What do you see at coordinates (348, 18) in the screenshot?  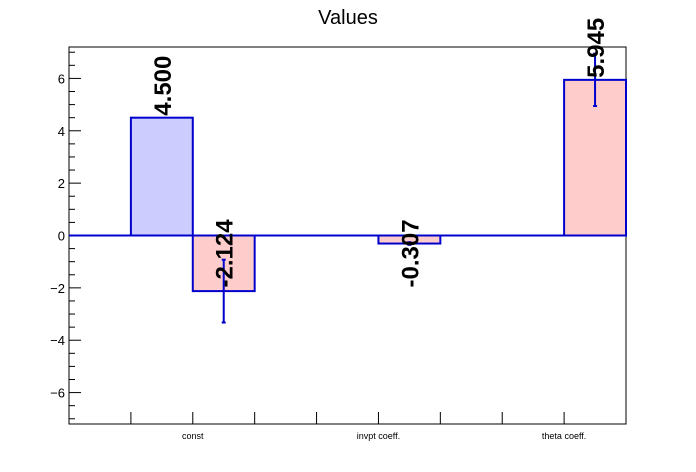 I see `chart-title: Values` at bounding box center [348, 18].